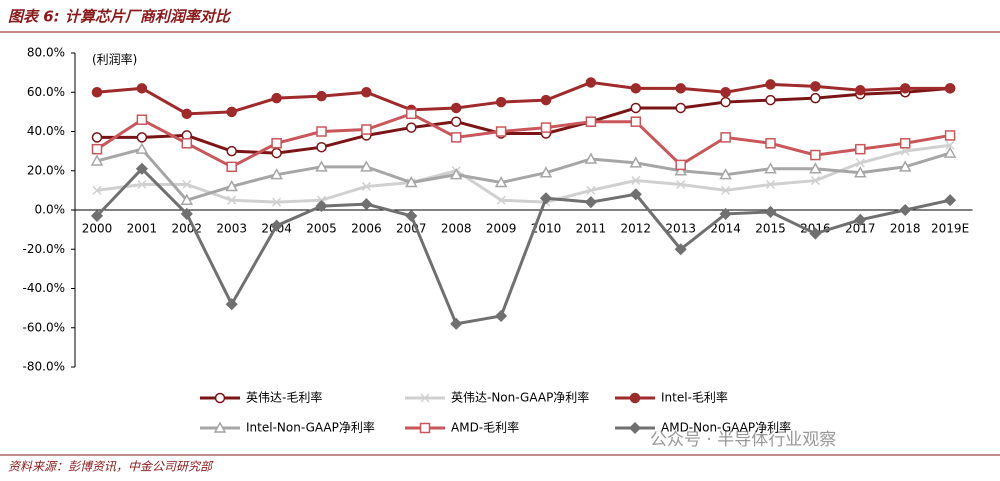 The image size is (1000, 481). Describe the element at coordinates (46, 53) in the screenshot. I see `y-tick-label: 80.0%` at that location.